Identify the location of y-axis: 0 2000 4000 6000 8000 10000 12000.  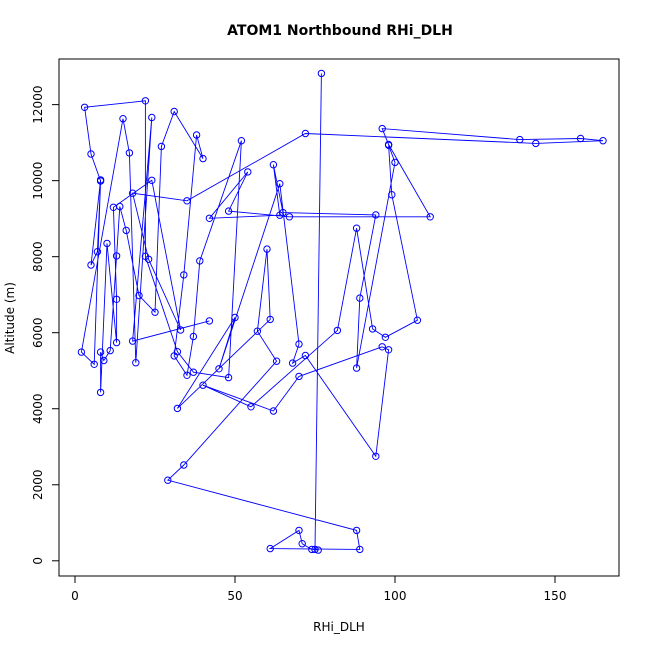
(45, 325).